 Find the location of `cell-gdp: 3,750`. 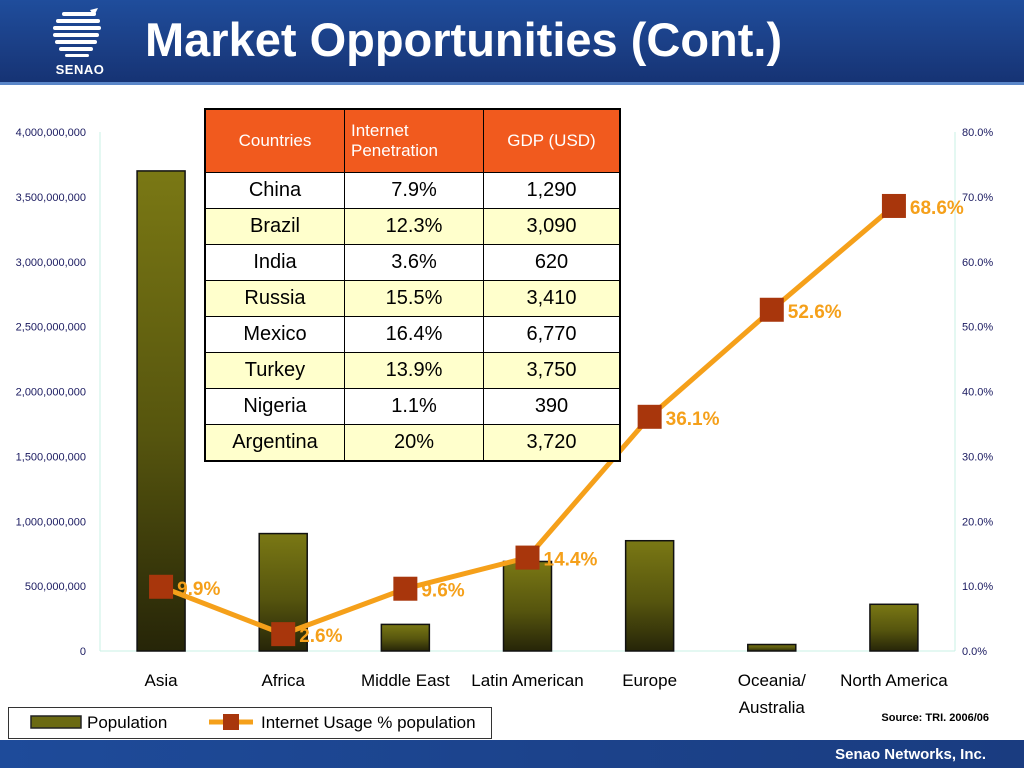

cell-gdp: 3,750 is located at coordinates (552, 370).